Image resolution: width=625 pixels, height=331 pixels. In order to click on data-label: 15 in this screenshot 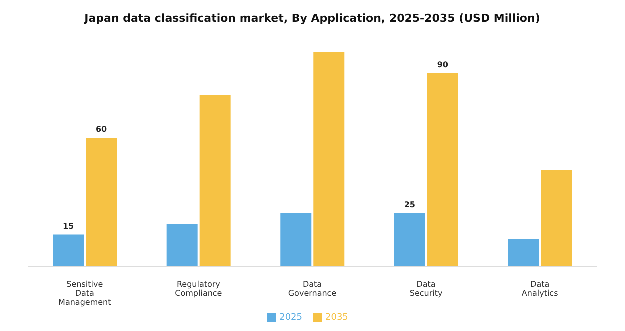, I will do `click(68, 226)`.